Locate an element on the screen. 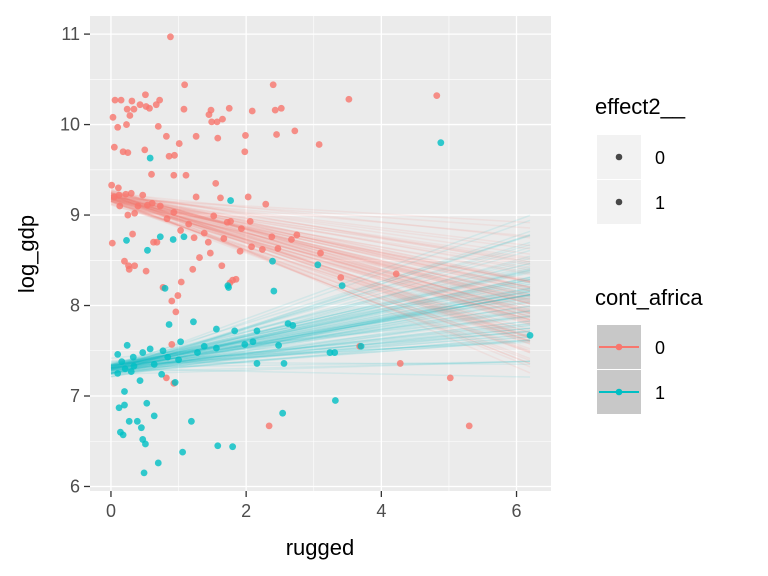  legend-cont-africa-title: cont_africa is located at coordinates (649, 297).